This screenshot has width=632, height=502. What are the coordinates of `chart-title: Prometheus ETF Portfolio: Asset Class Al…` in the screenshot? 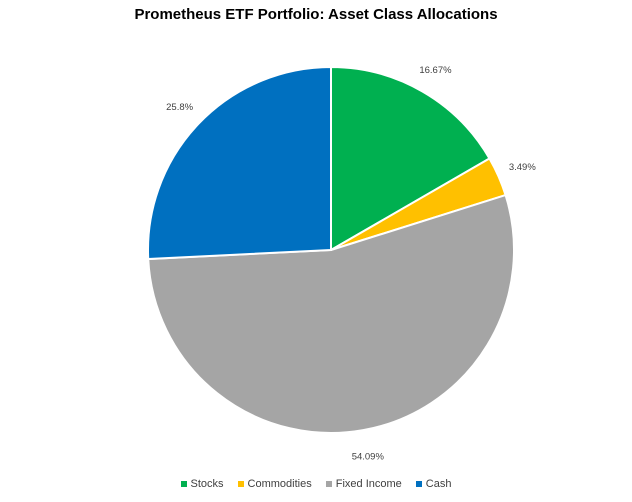 It's located at (316, 14).